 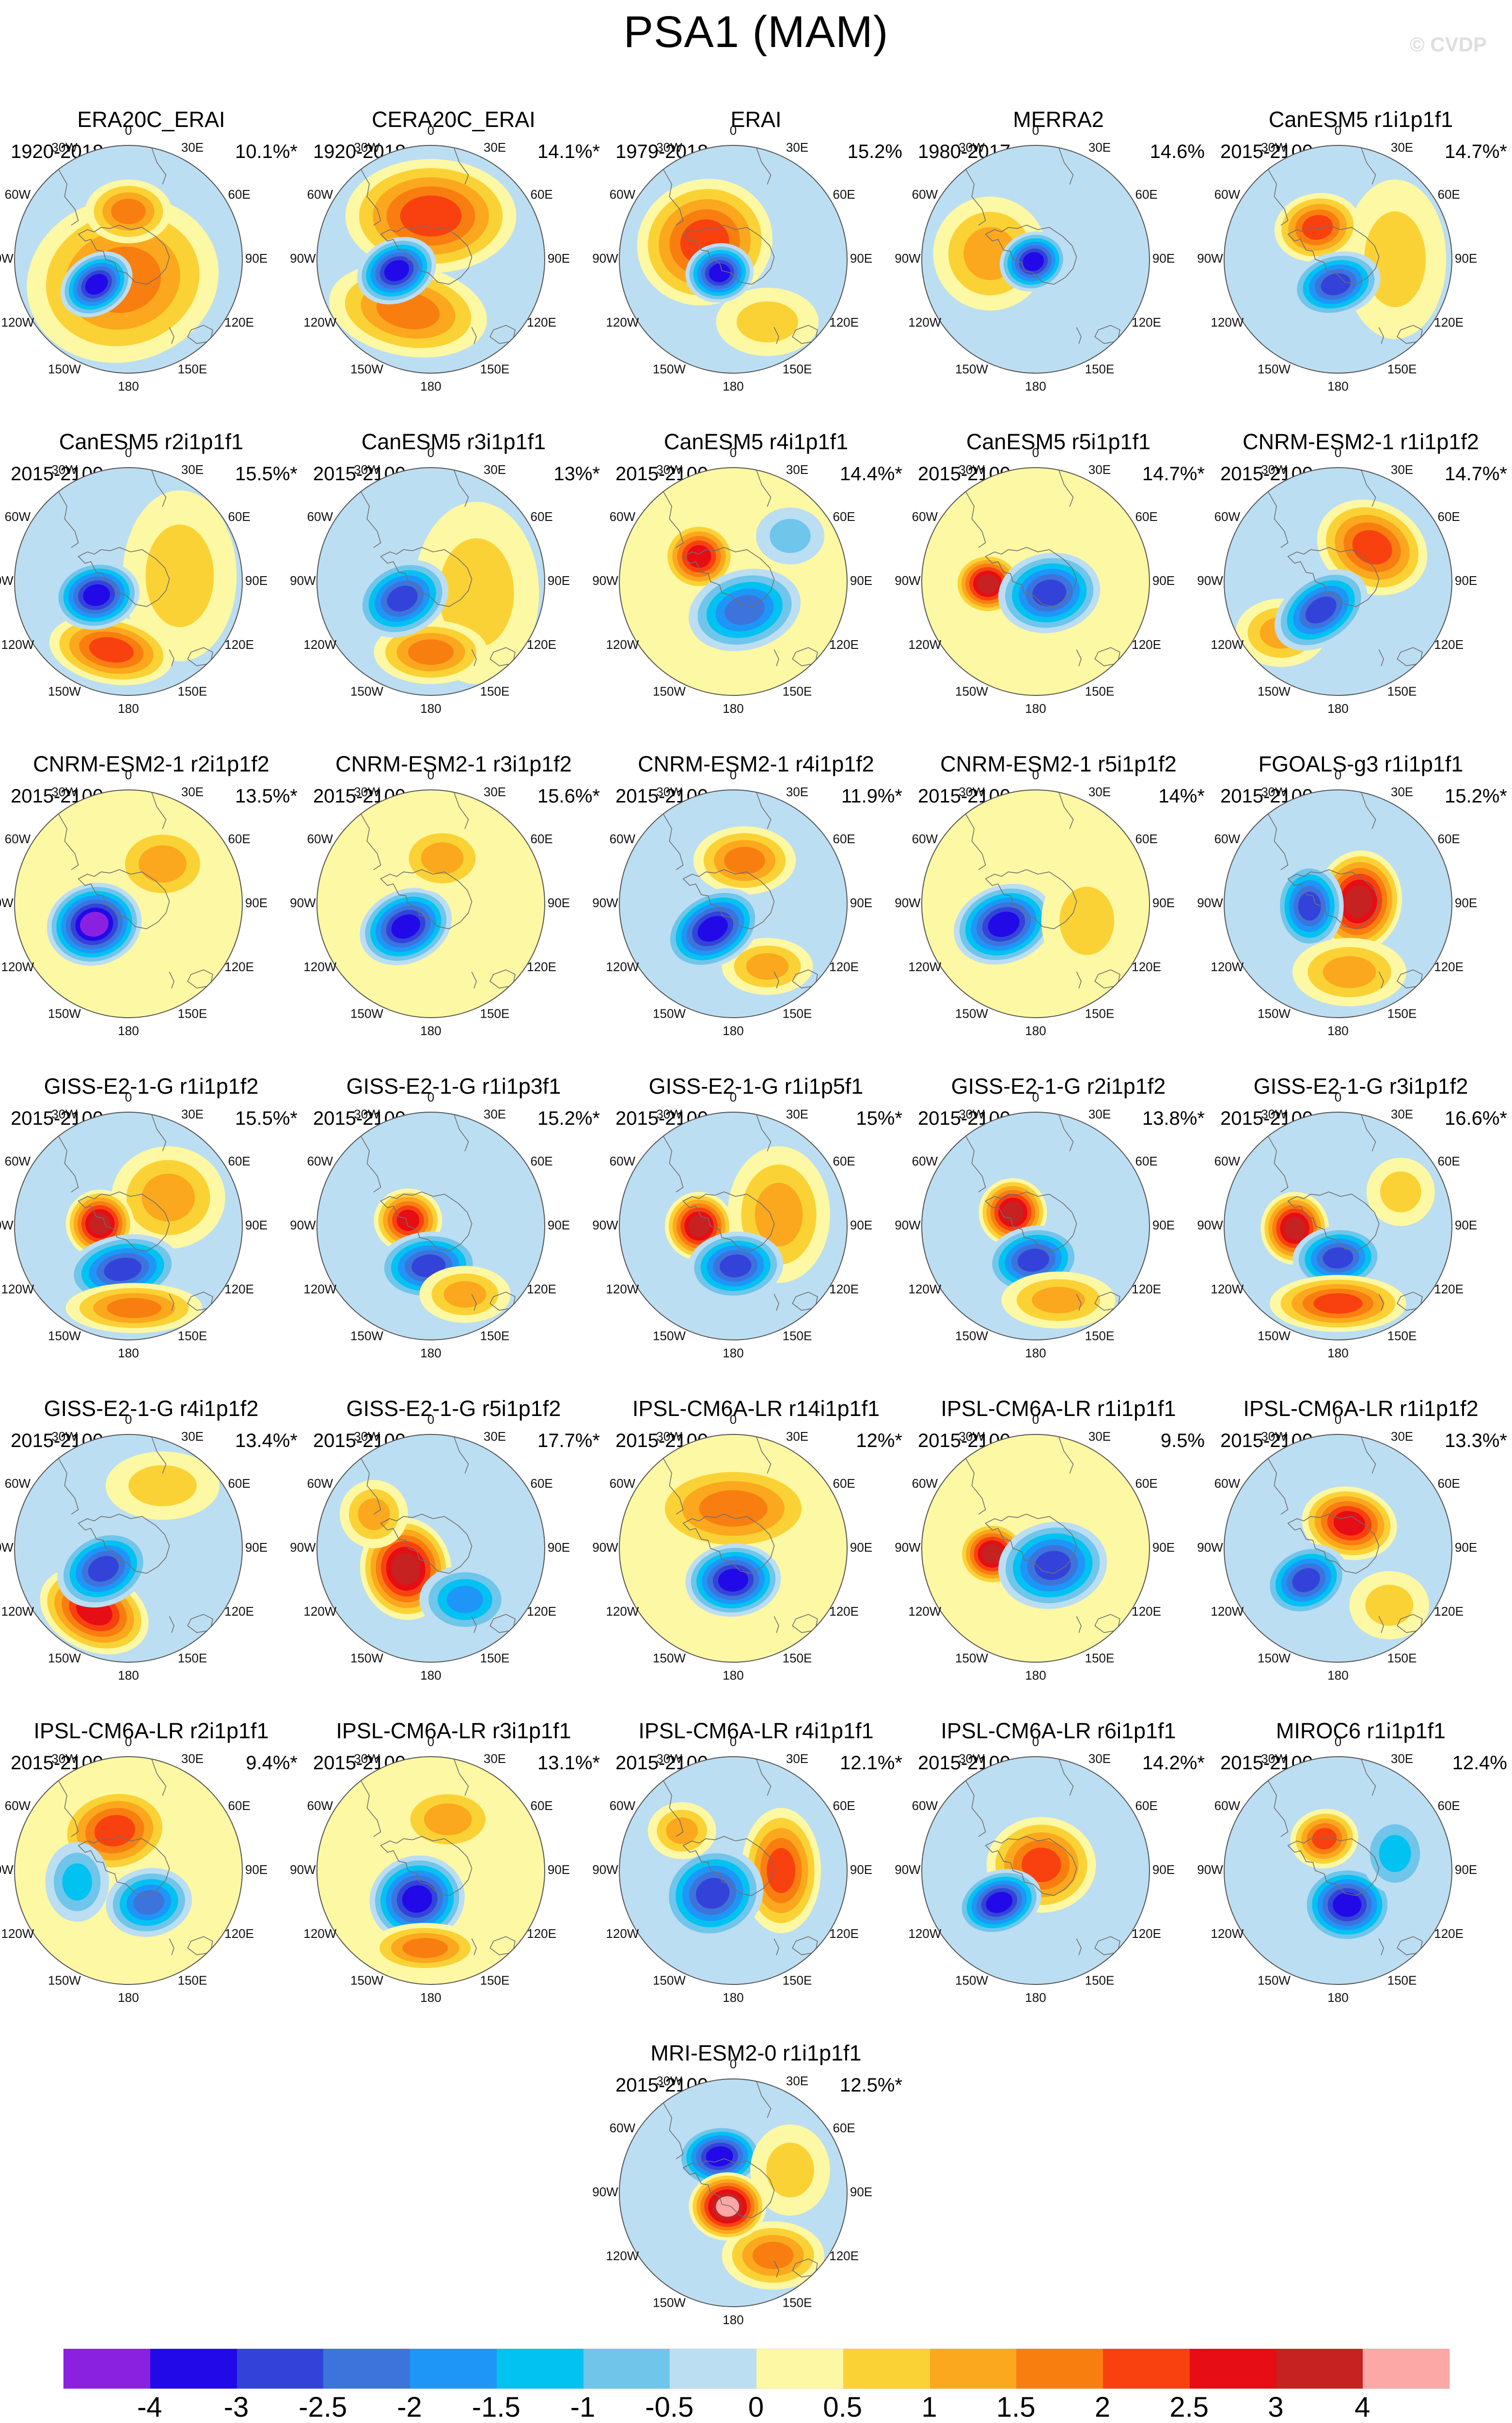 I want to click on panel-variance-pct: 15.2%, so click(x=874, y=151).